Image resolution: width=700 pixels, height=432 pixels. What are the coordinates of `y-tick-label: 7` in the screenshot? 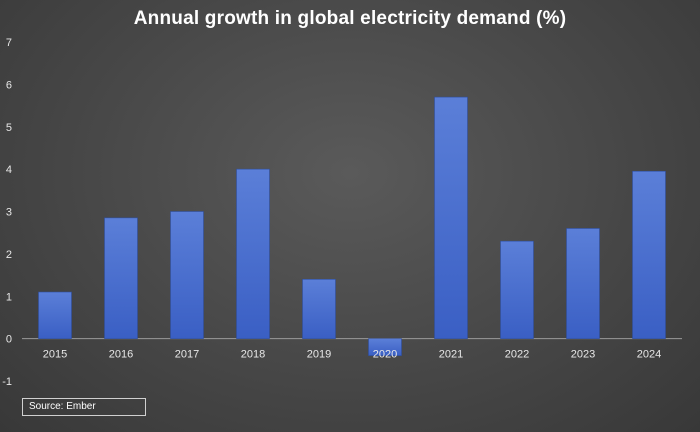 It's located at (9, 43).